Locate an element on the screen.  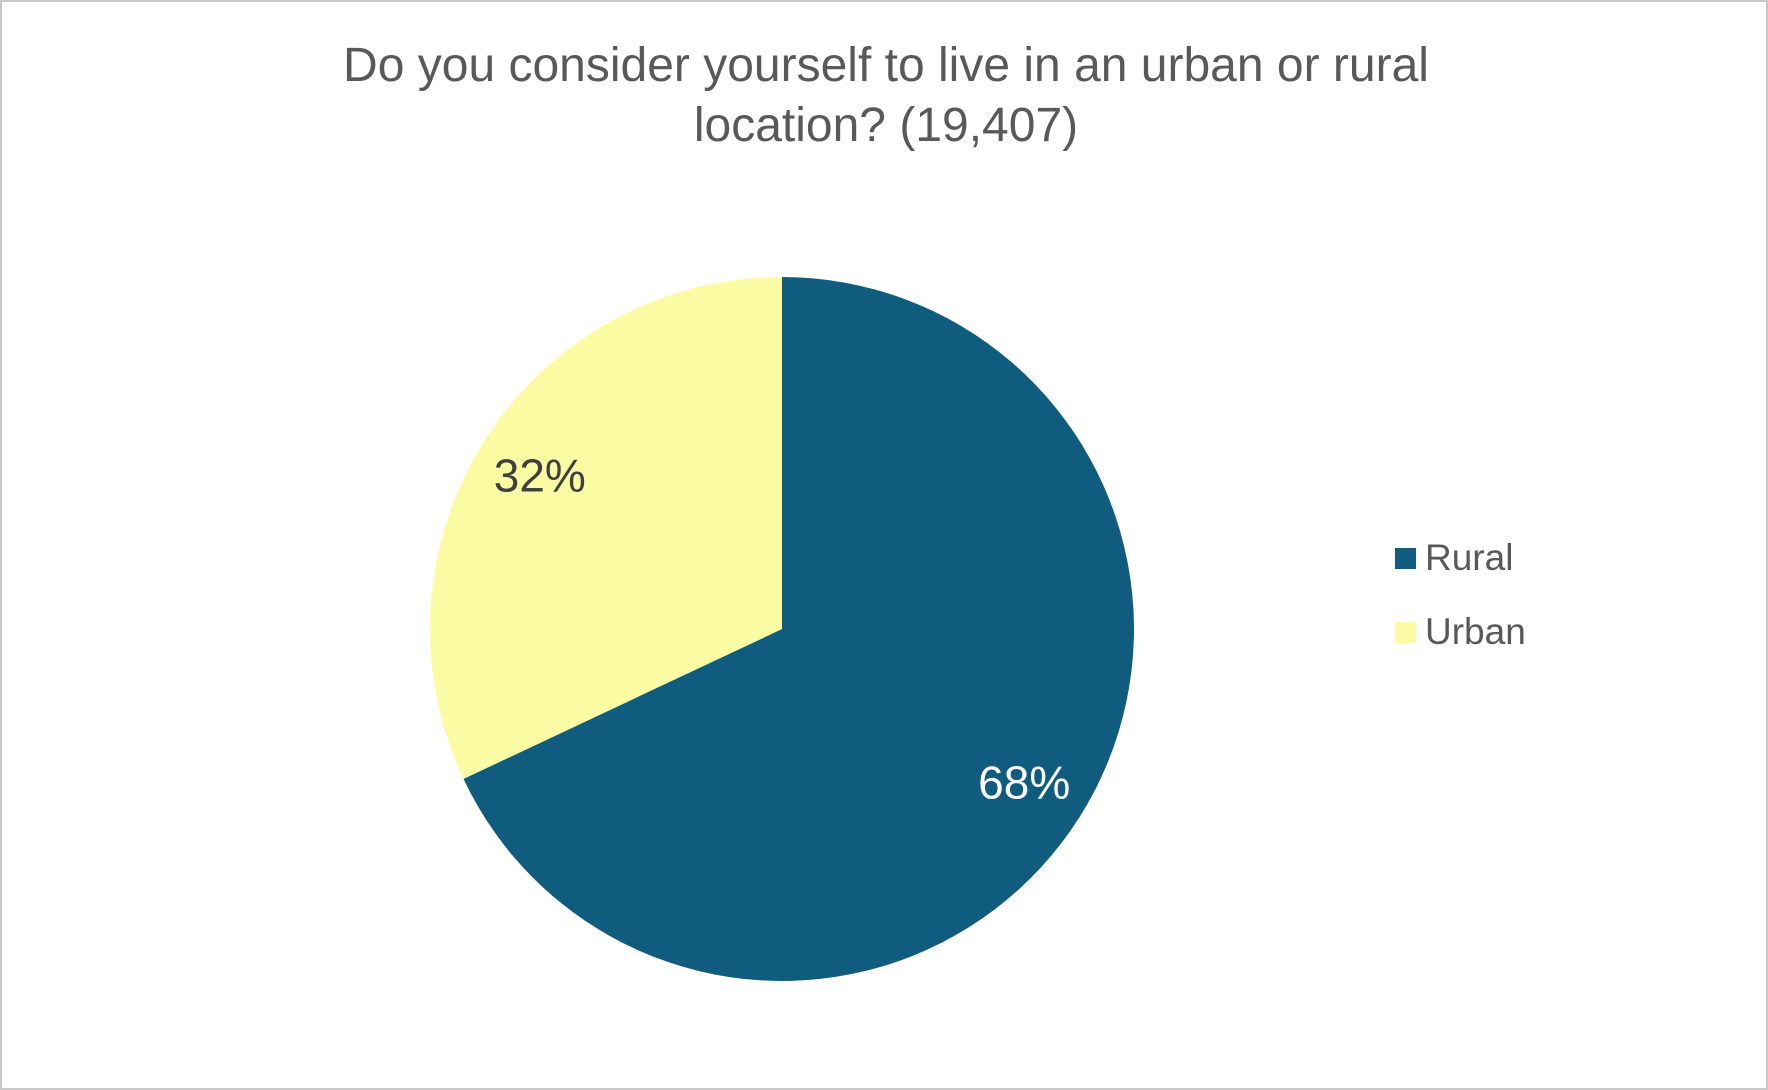
slice-label-urban: 32% is located at coordinates (540, 475).